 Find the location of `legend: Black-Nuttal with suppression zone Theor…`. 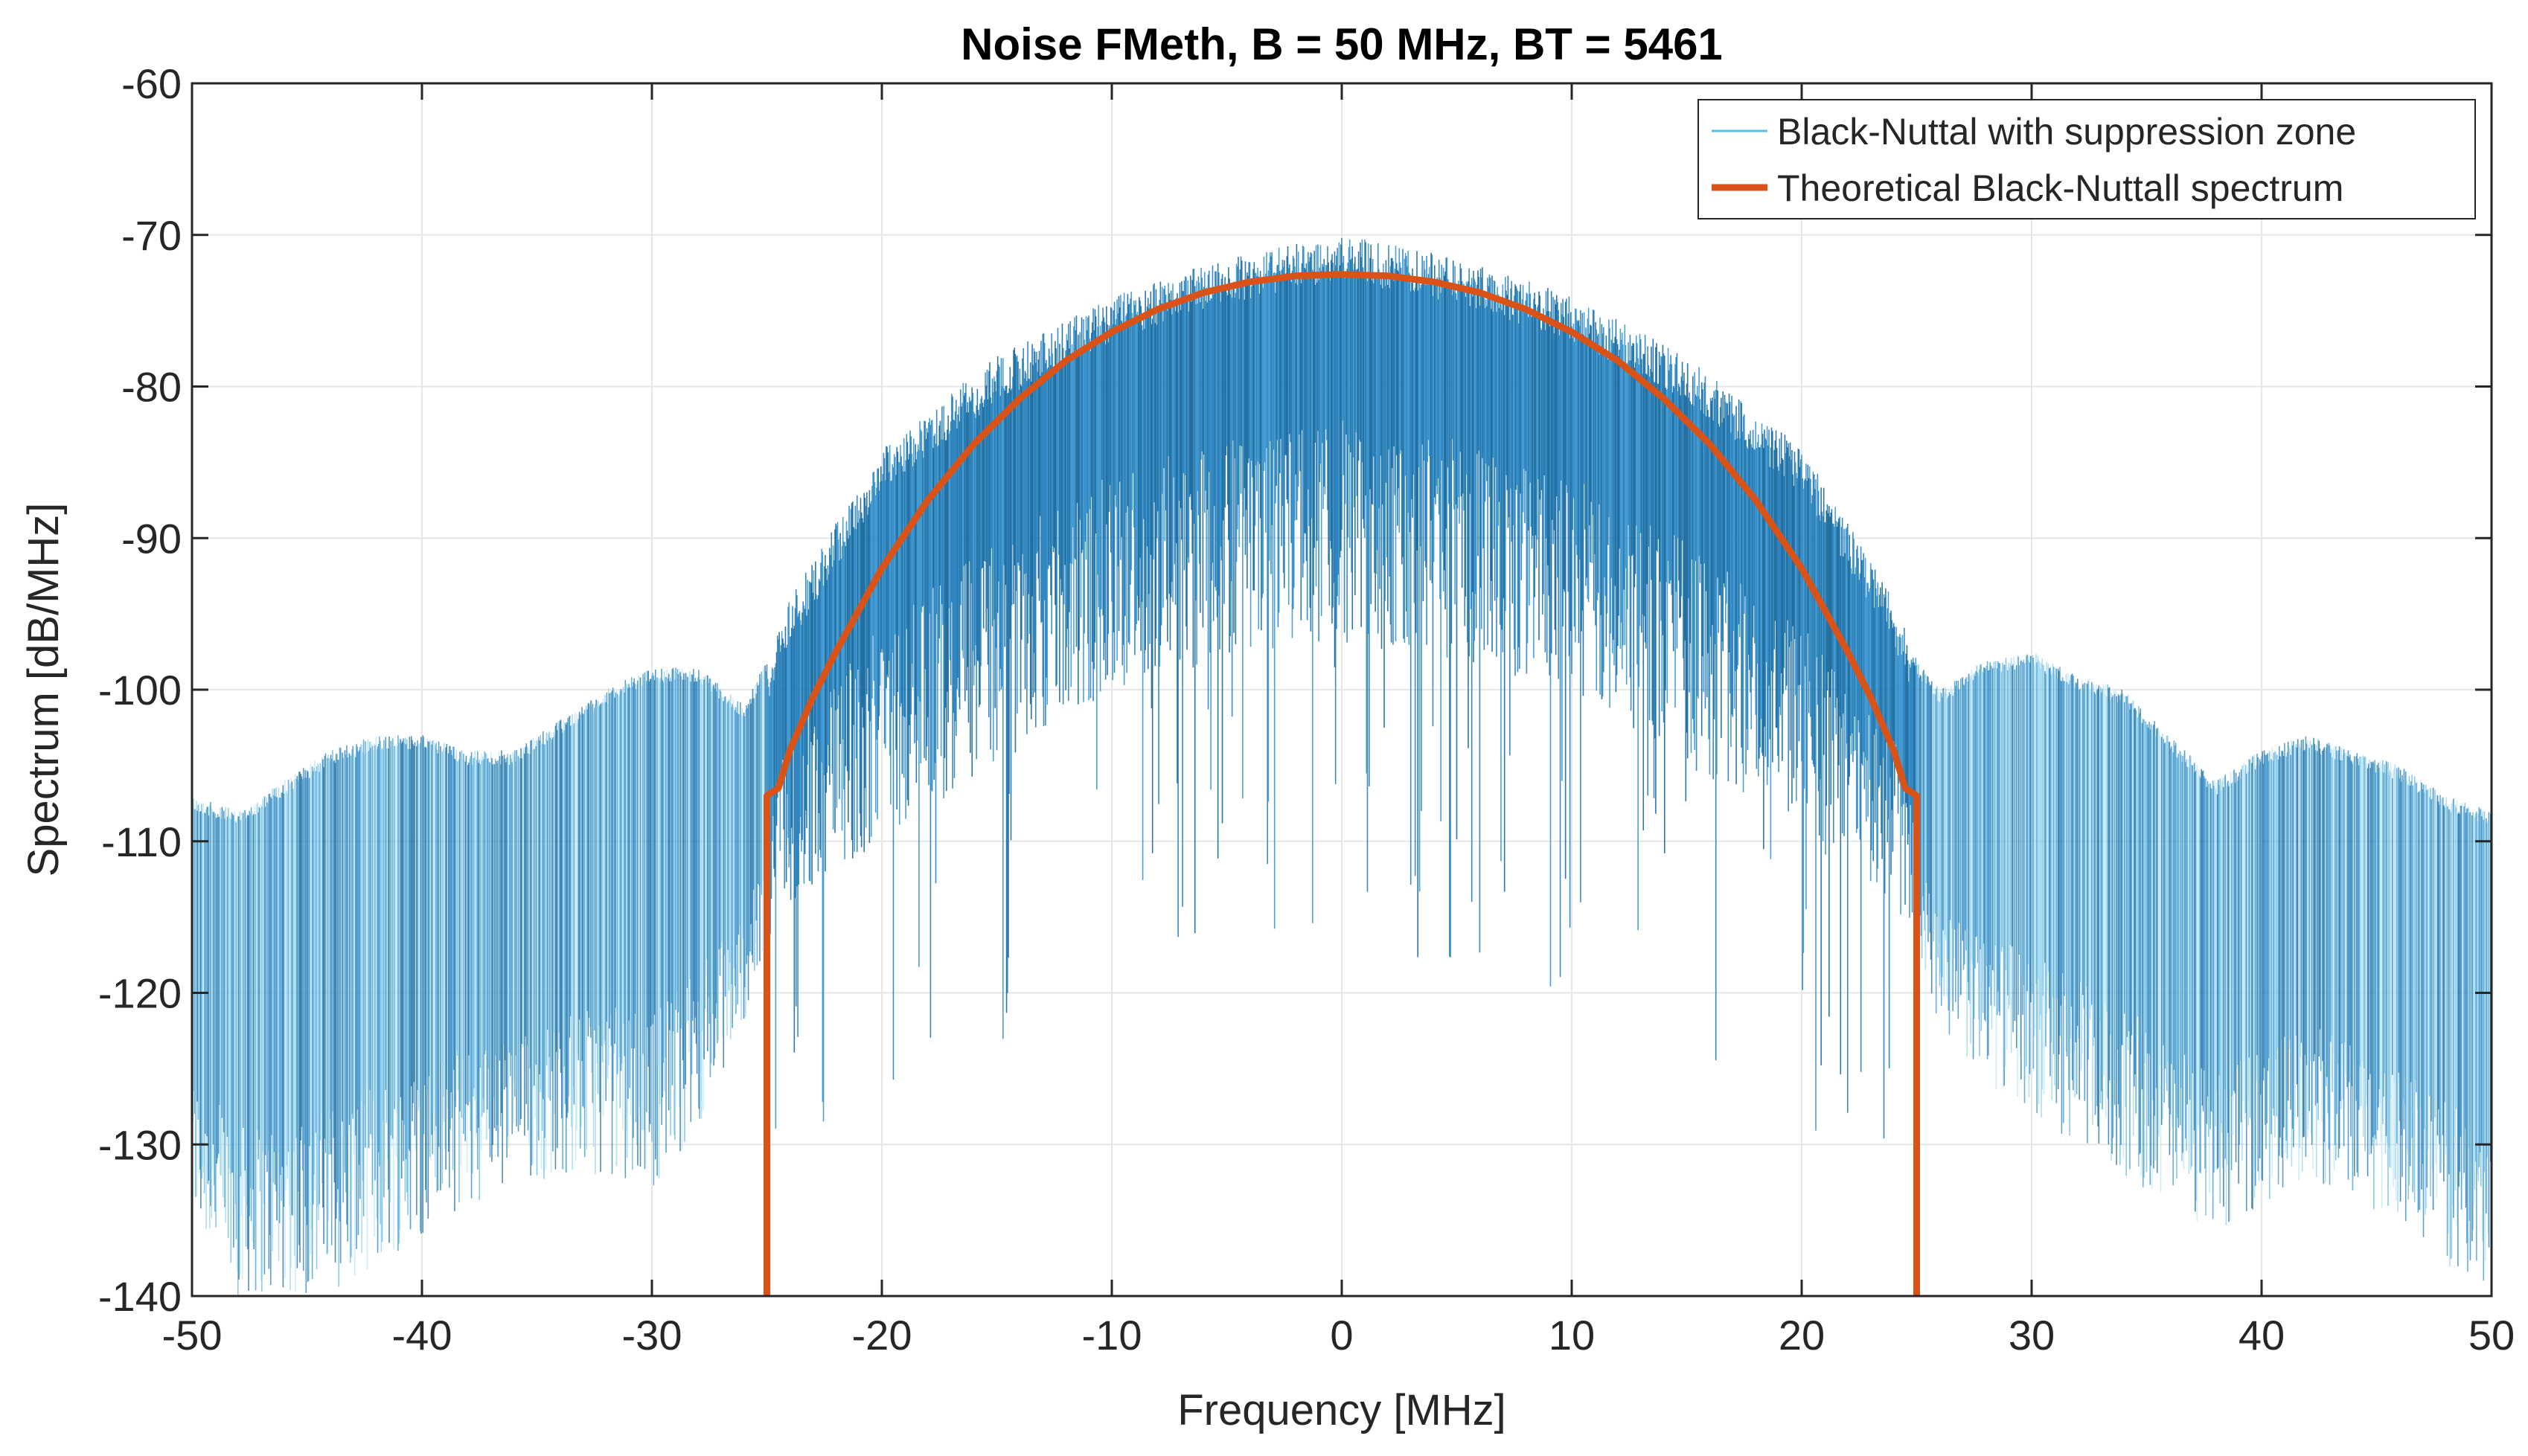

legend: Black-Nuttal with suppression zone Theor… is located at coordinates (2086, 159).